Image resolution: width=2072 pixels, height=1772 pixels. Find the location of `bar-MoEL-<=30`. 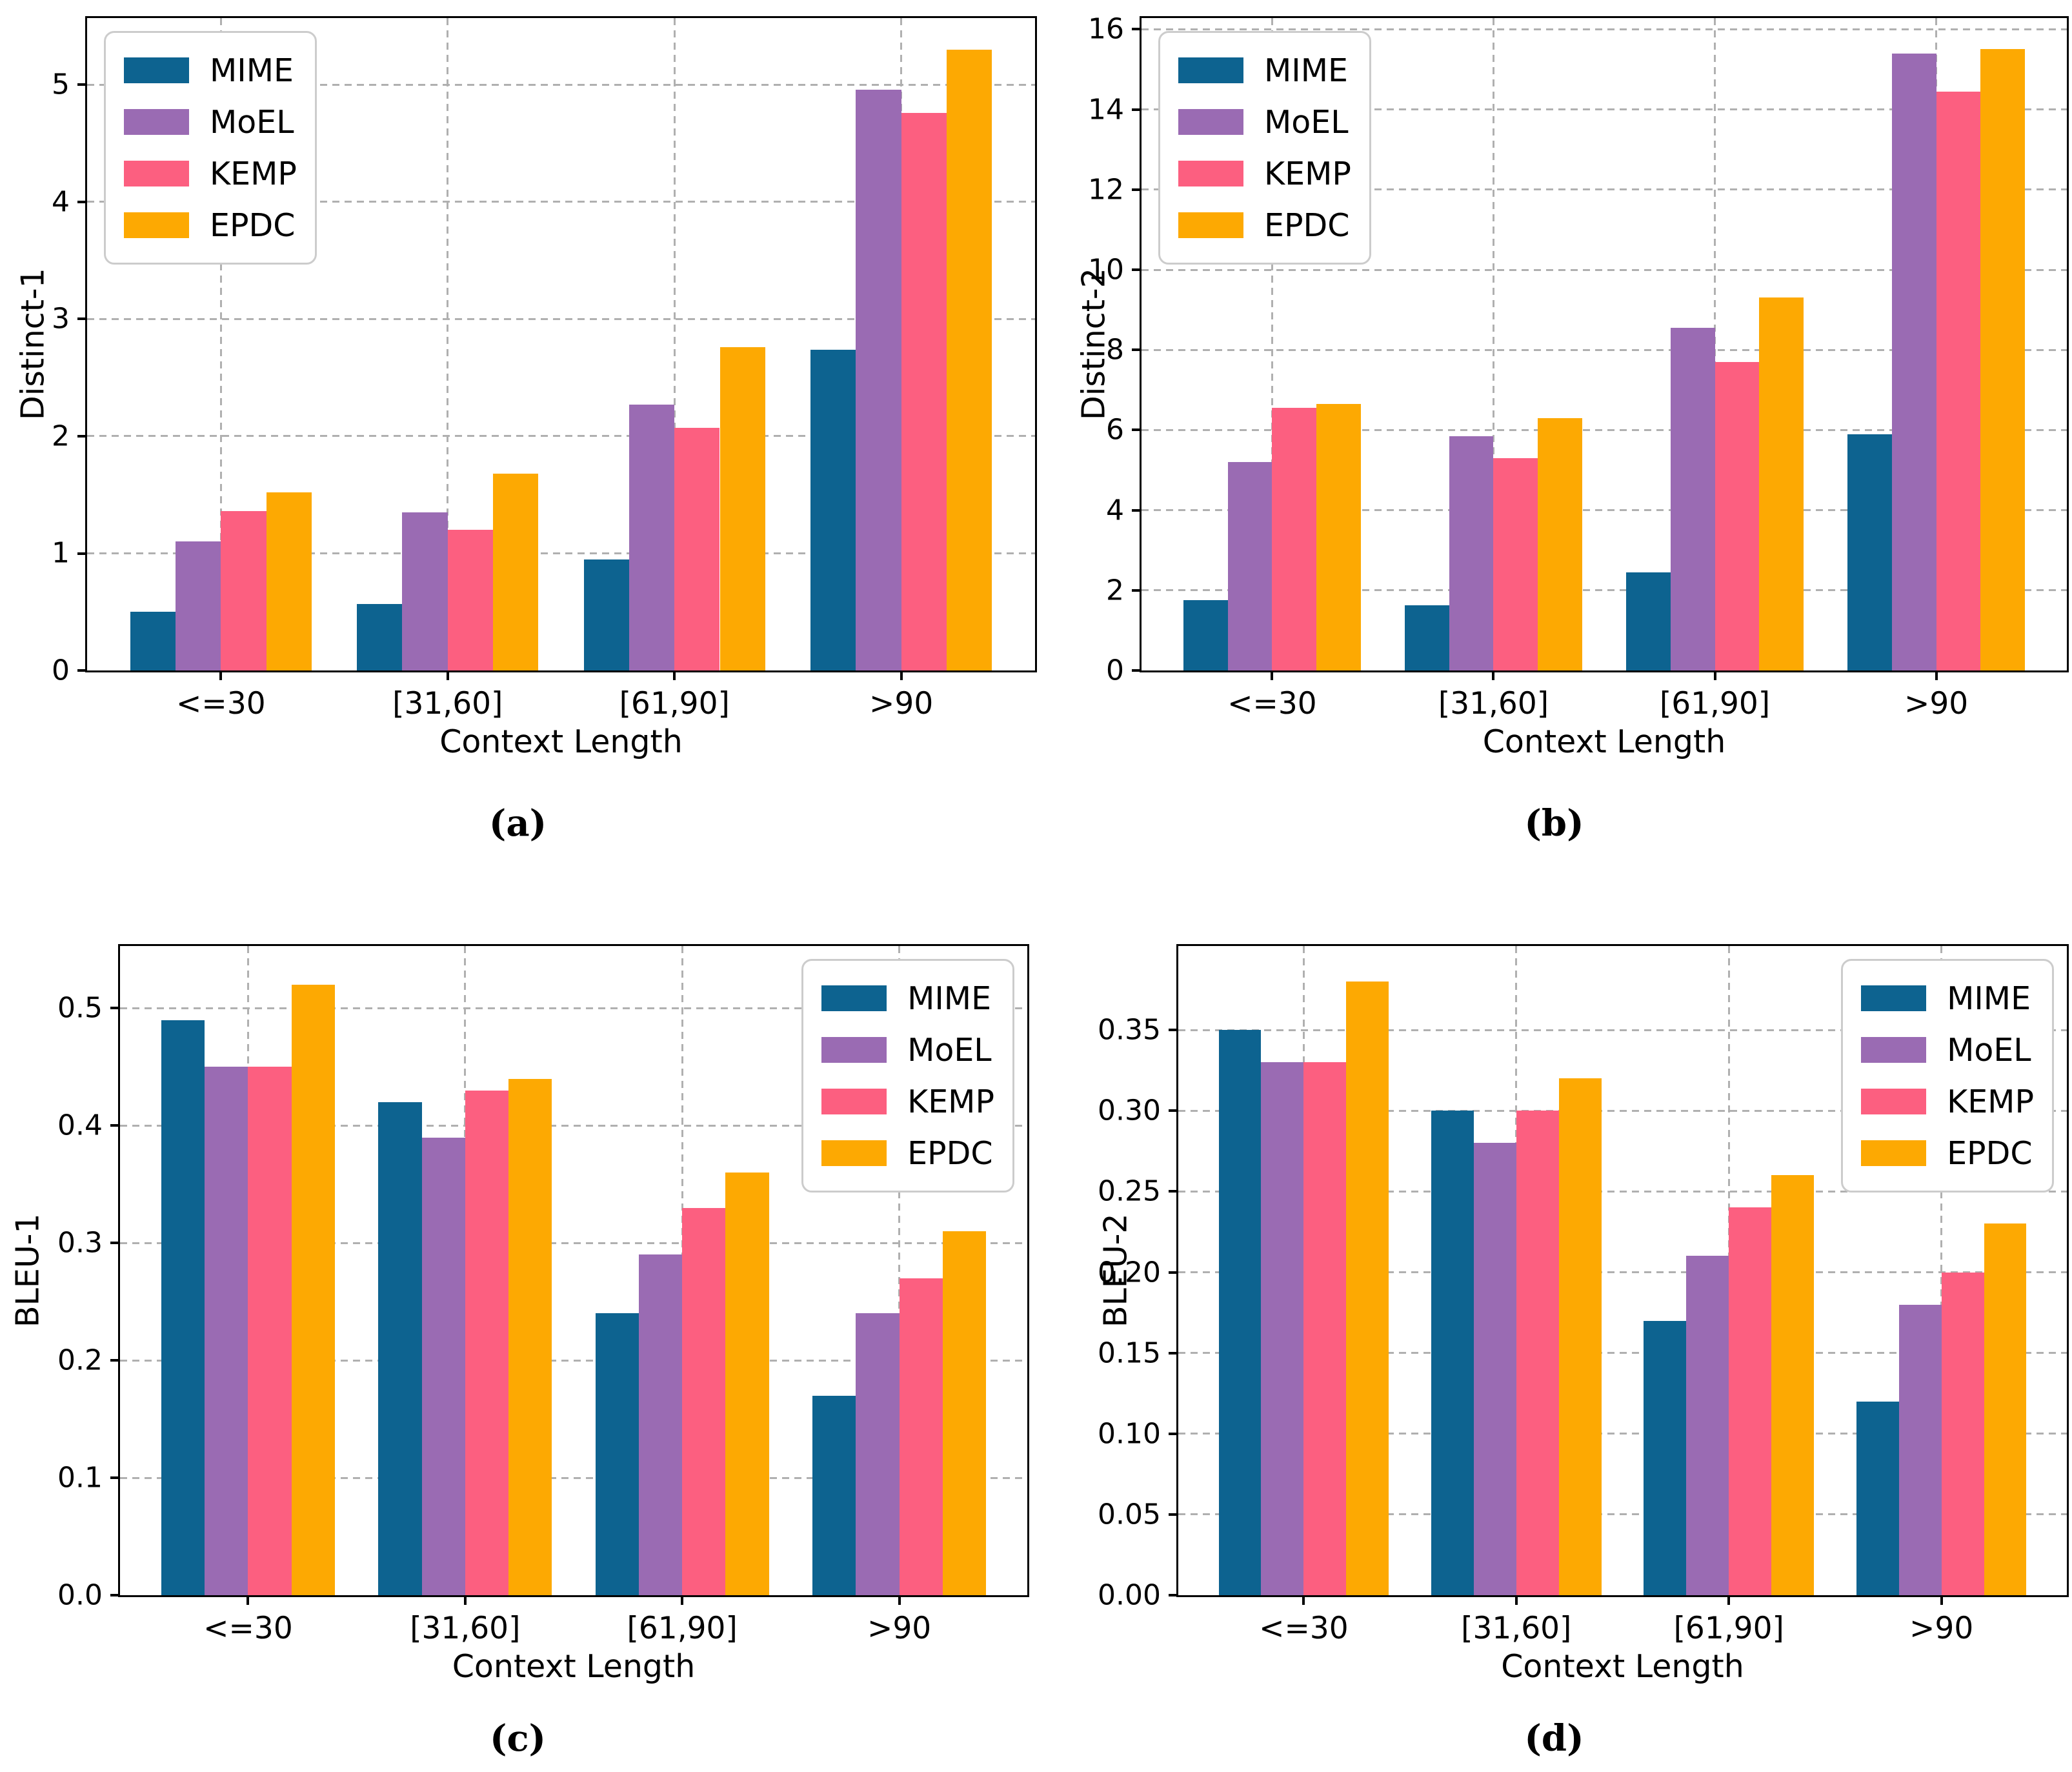

bar-MoEL-<=30 is located at coordinates (1282, 1328).